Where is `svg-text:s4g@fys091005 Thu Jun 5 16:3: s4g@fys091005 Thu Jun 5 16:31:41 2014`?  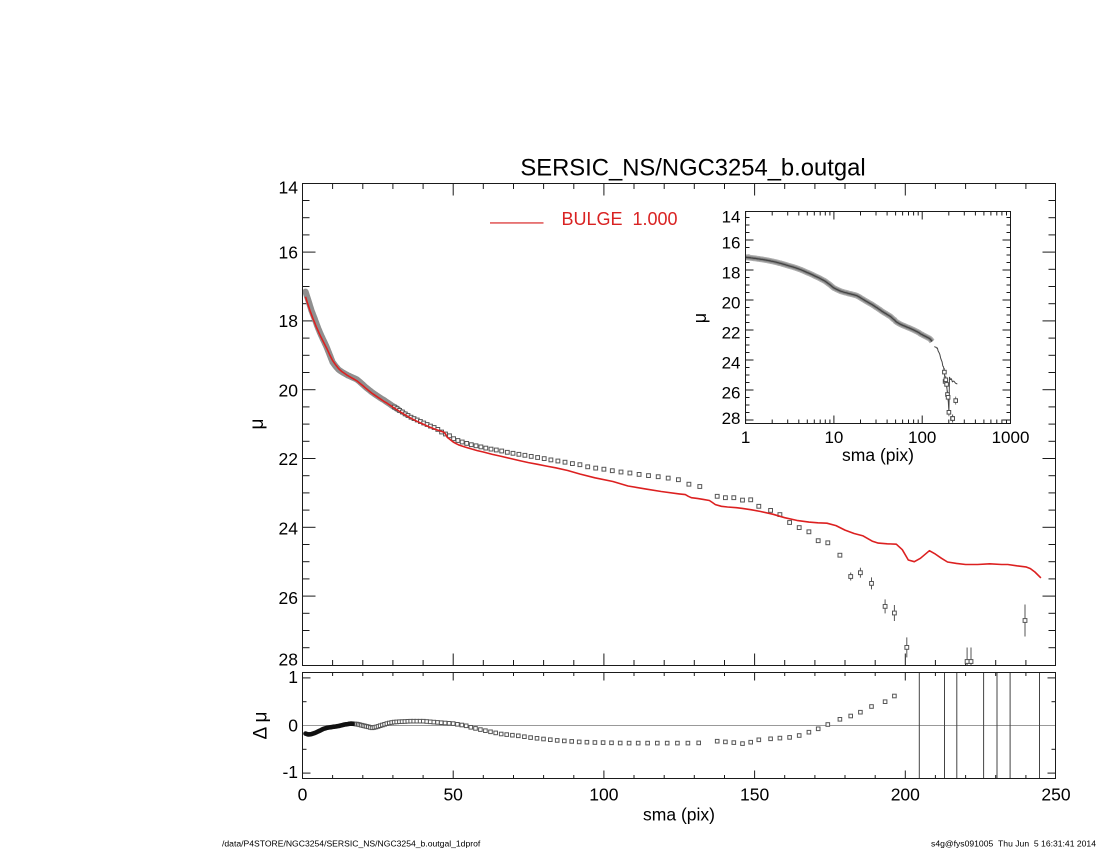 svg-text:s4g@fys091005 Thu Jun 5 16:3: s4g@fys091005 Thu Jun 5 16:31:41 2014 is located at coordinates (1013, 844).